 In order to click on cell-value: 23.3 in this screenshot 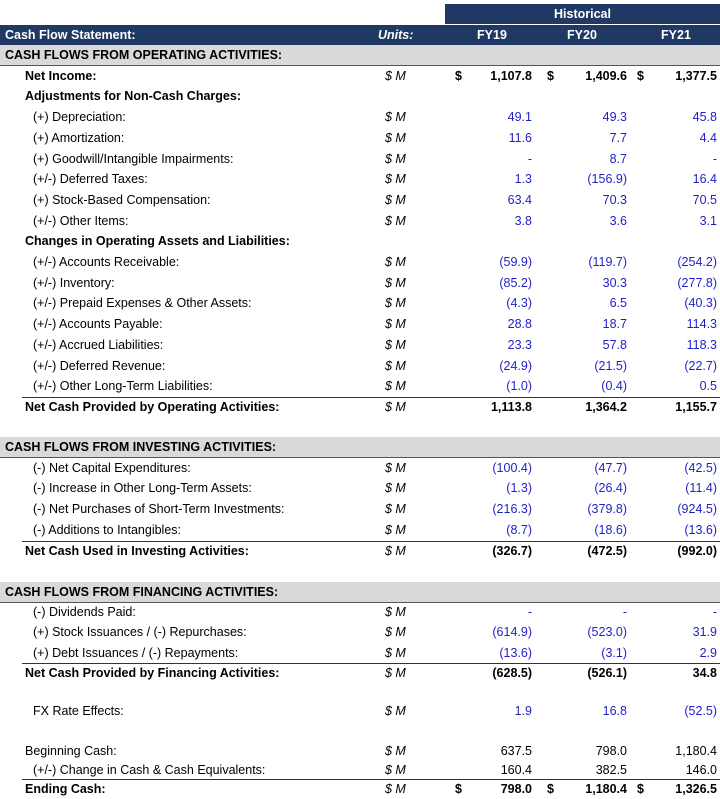, I will do `click(519, 344)`.